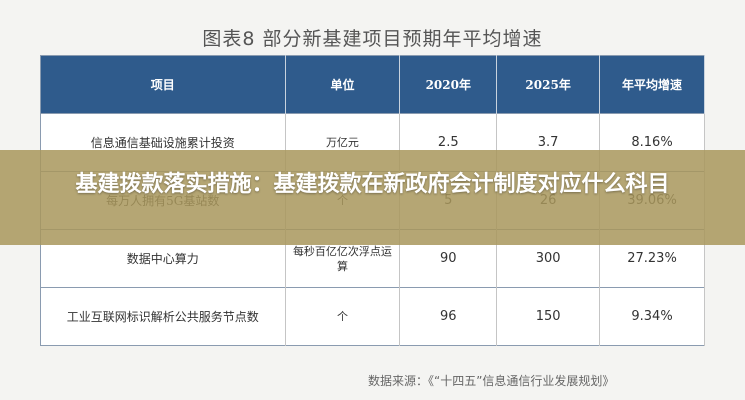 The height and width of the screenshot is (400, 745). I want to click on table-title: 图表8 部分新基建项目预期年平均增速, so click(372, 39).